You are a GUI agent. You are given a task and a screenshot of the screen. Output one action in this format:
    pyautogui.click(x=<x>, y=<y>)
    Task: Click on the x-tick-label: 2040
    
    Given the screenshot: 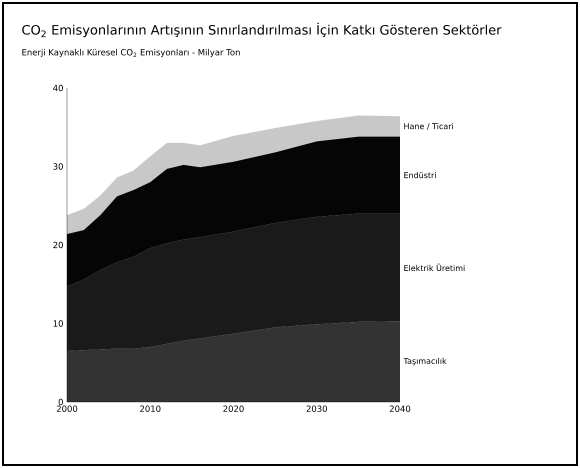 What is the action you would take?
    pyautogui.click(x=400, y=409)
    